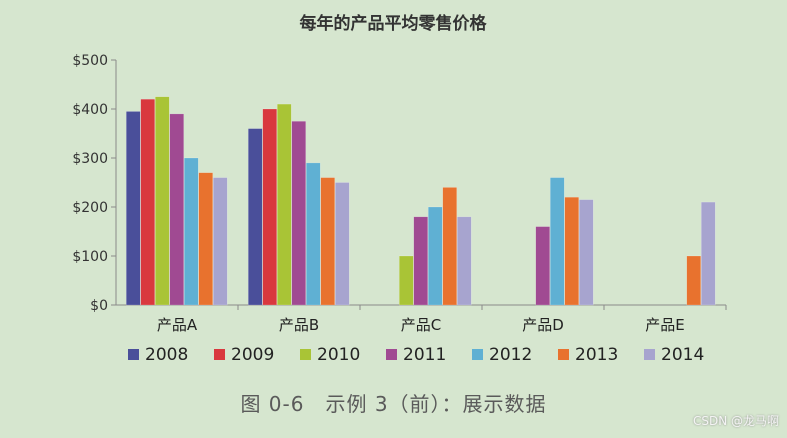 The width and height of the screenshot is (787, 438). What do you see at coordinates (90, 110) in the screenshot?
I see `y-tick-label: $400` at bounding box center [90, 110].